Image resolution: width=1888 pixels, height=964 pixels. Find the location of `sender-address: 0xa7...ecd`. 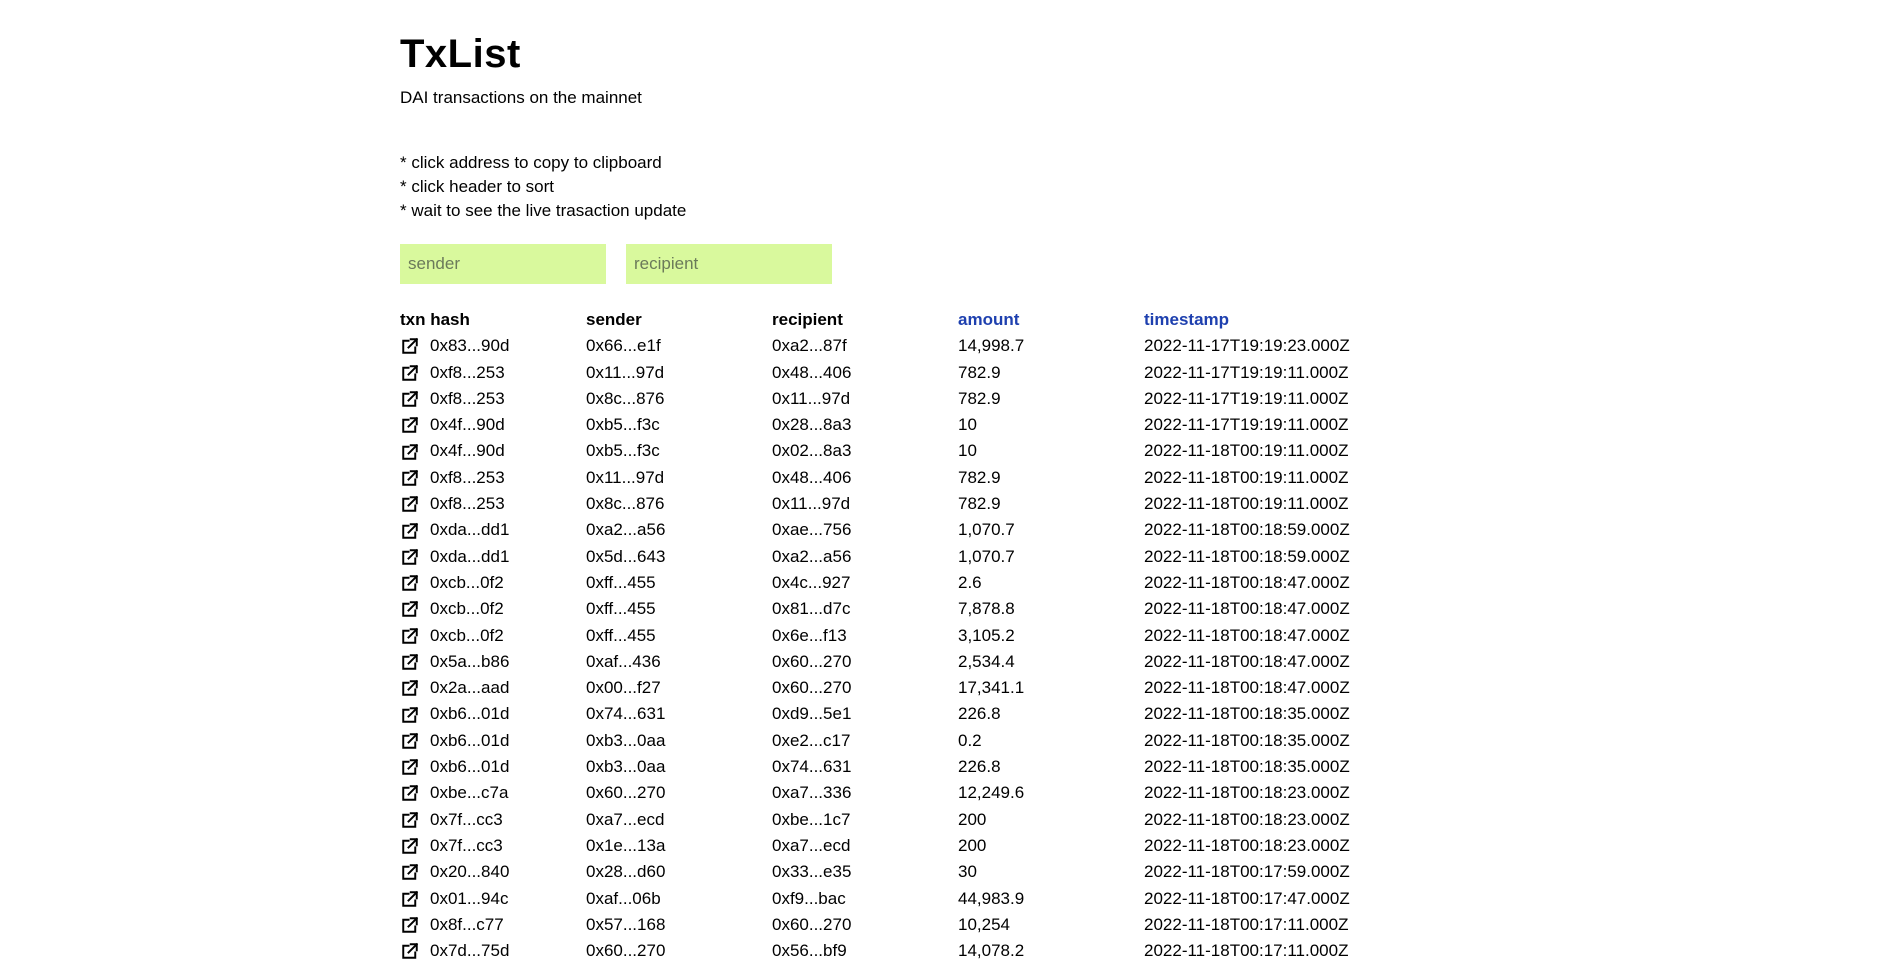

sender-address: 0xa7...ecd is located at coordinates (625, 819).